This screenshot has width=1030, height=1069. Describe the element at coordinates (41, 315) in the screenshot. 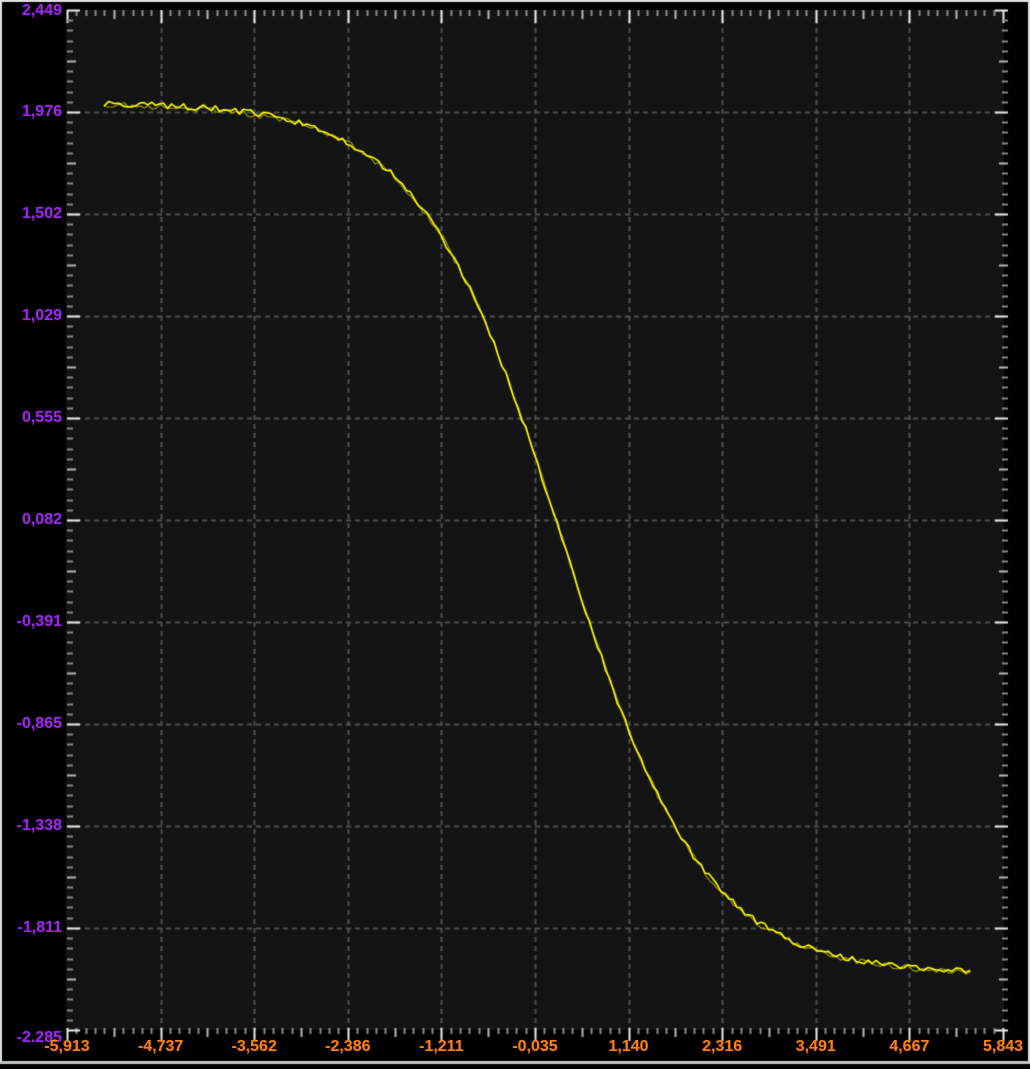

I see `y-tick-label: 1,029` at that location.